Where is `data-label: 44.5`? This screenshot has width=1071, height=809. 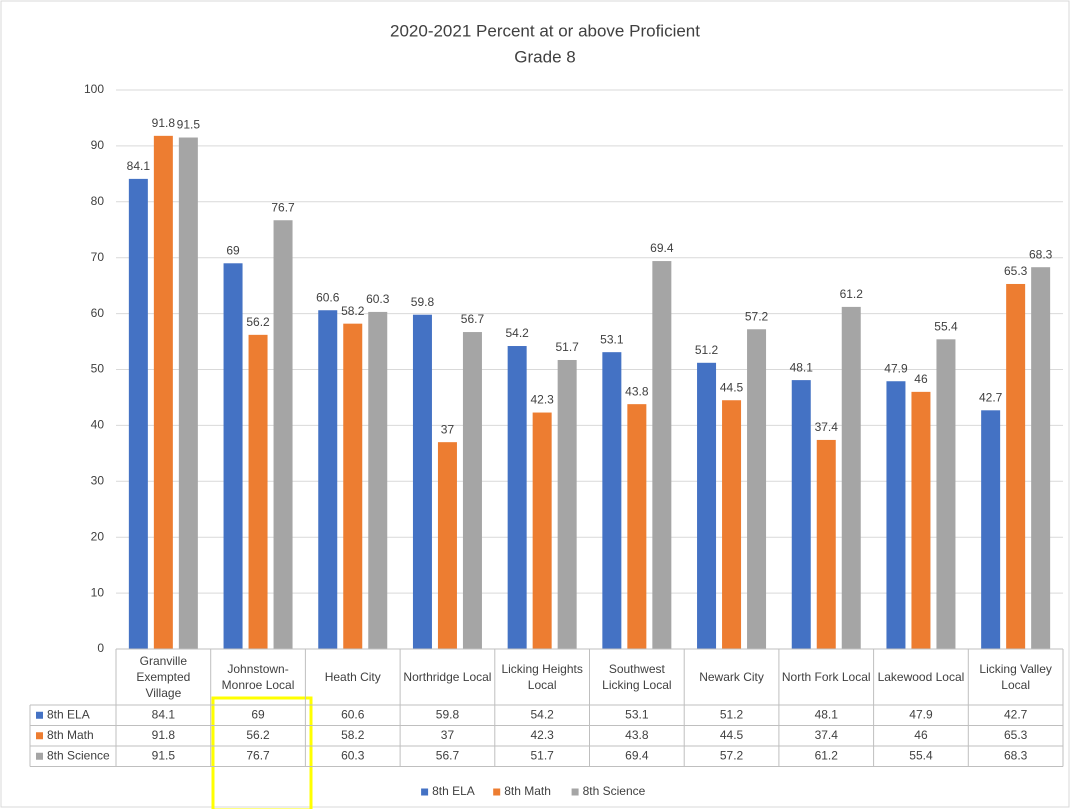 data-label: 44.5 is located at coordinates (732, 387).